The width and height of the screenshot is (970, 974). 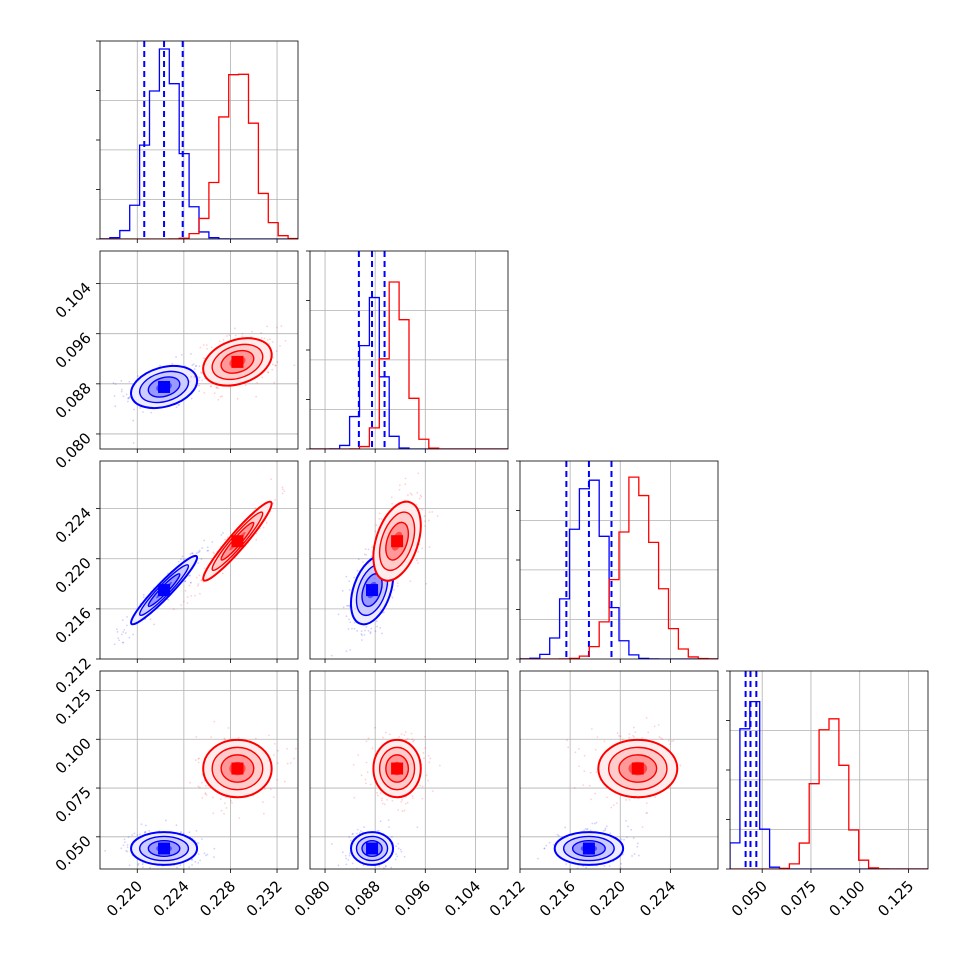 I want to click on x-tick-label: 0.088, so click(x=362, y=898).